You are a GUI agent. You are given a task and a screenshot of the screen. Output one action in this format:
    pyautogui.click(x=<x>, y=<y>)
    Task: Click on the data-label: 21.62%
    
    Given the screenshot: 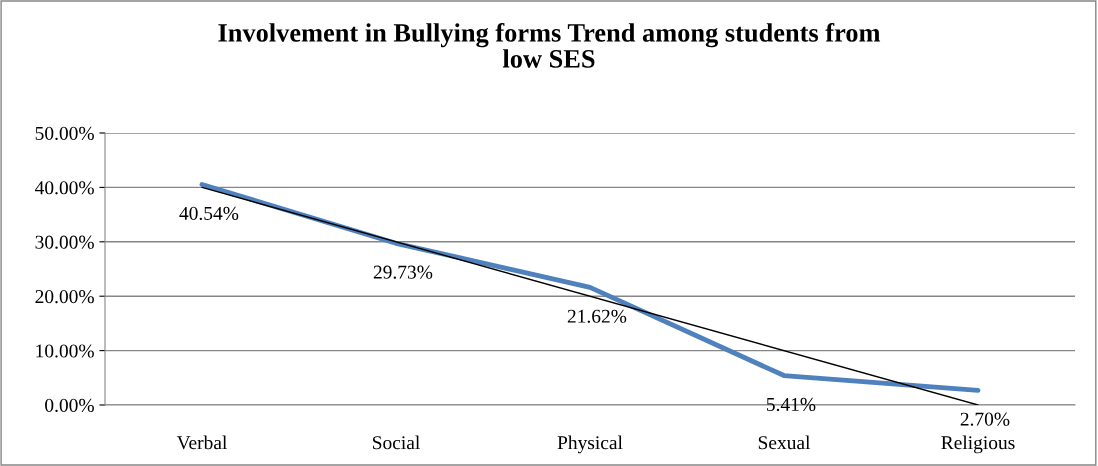 What is the action you would take?
    pyautogui.click(x=597, y=316)
    